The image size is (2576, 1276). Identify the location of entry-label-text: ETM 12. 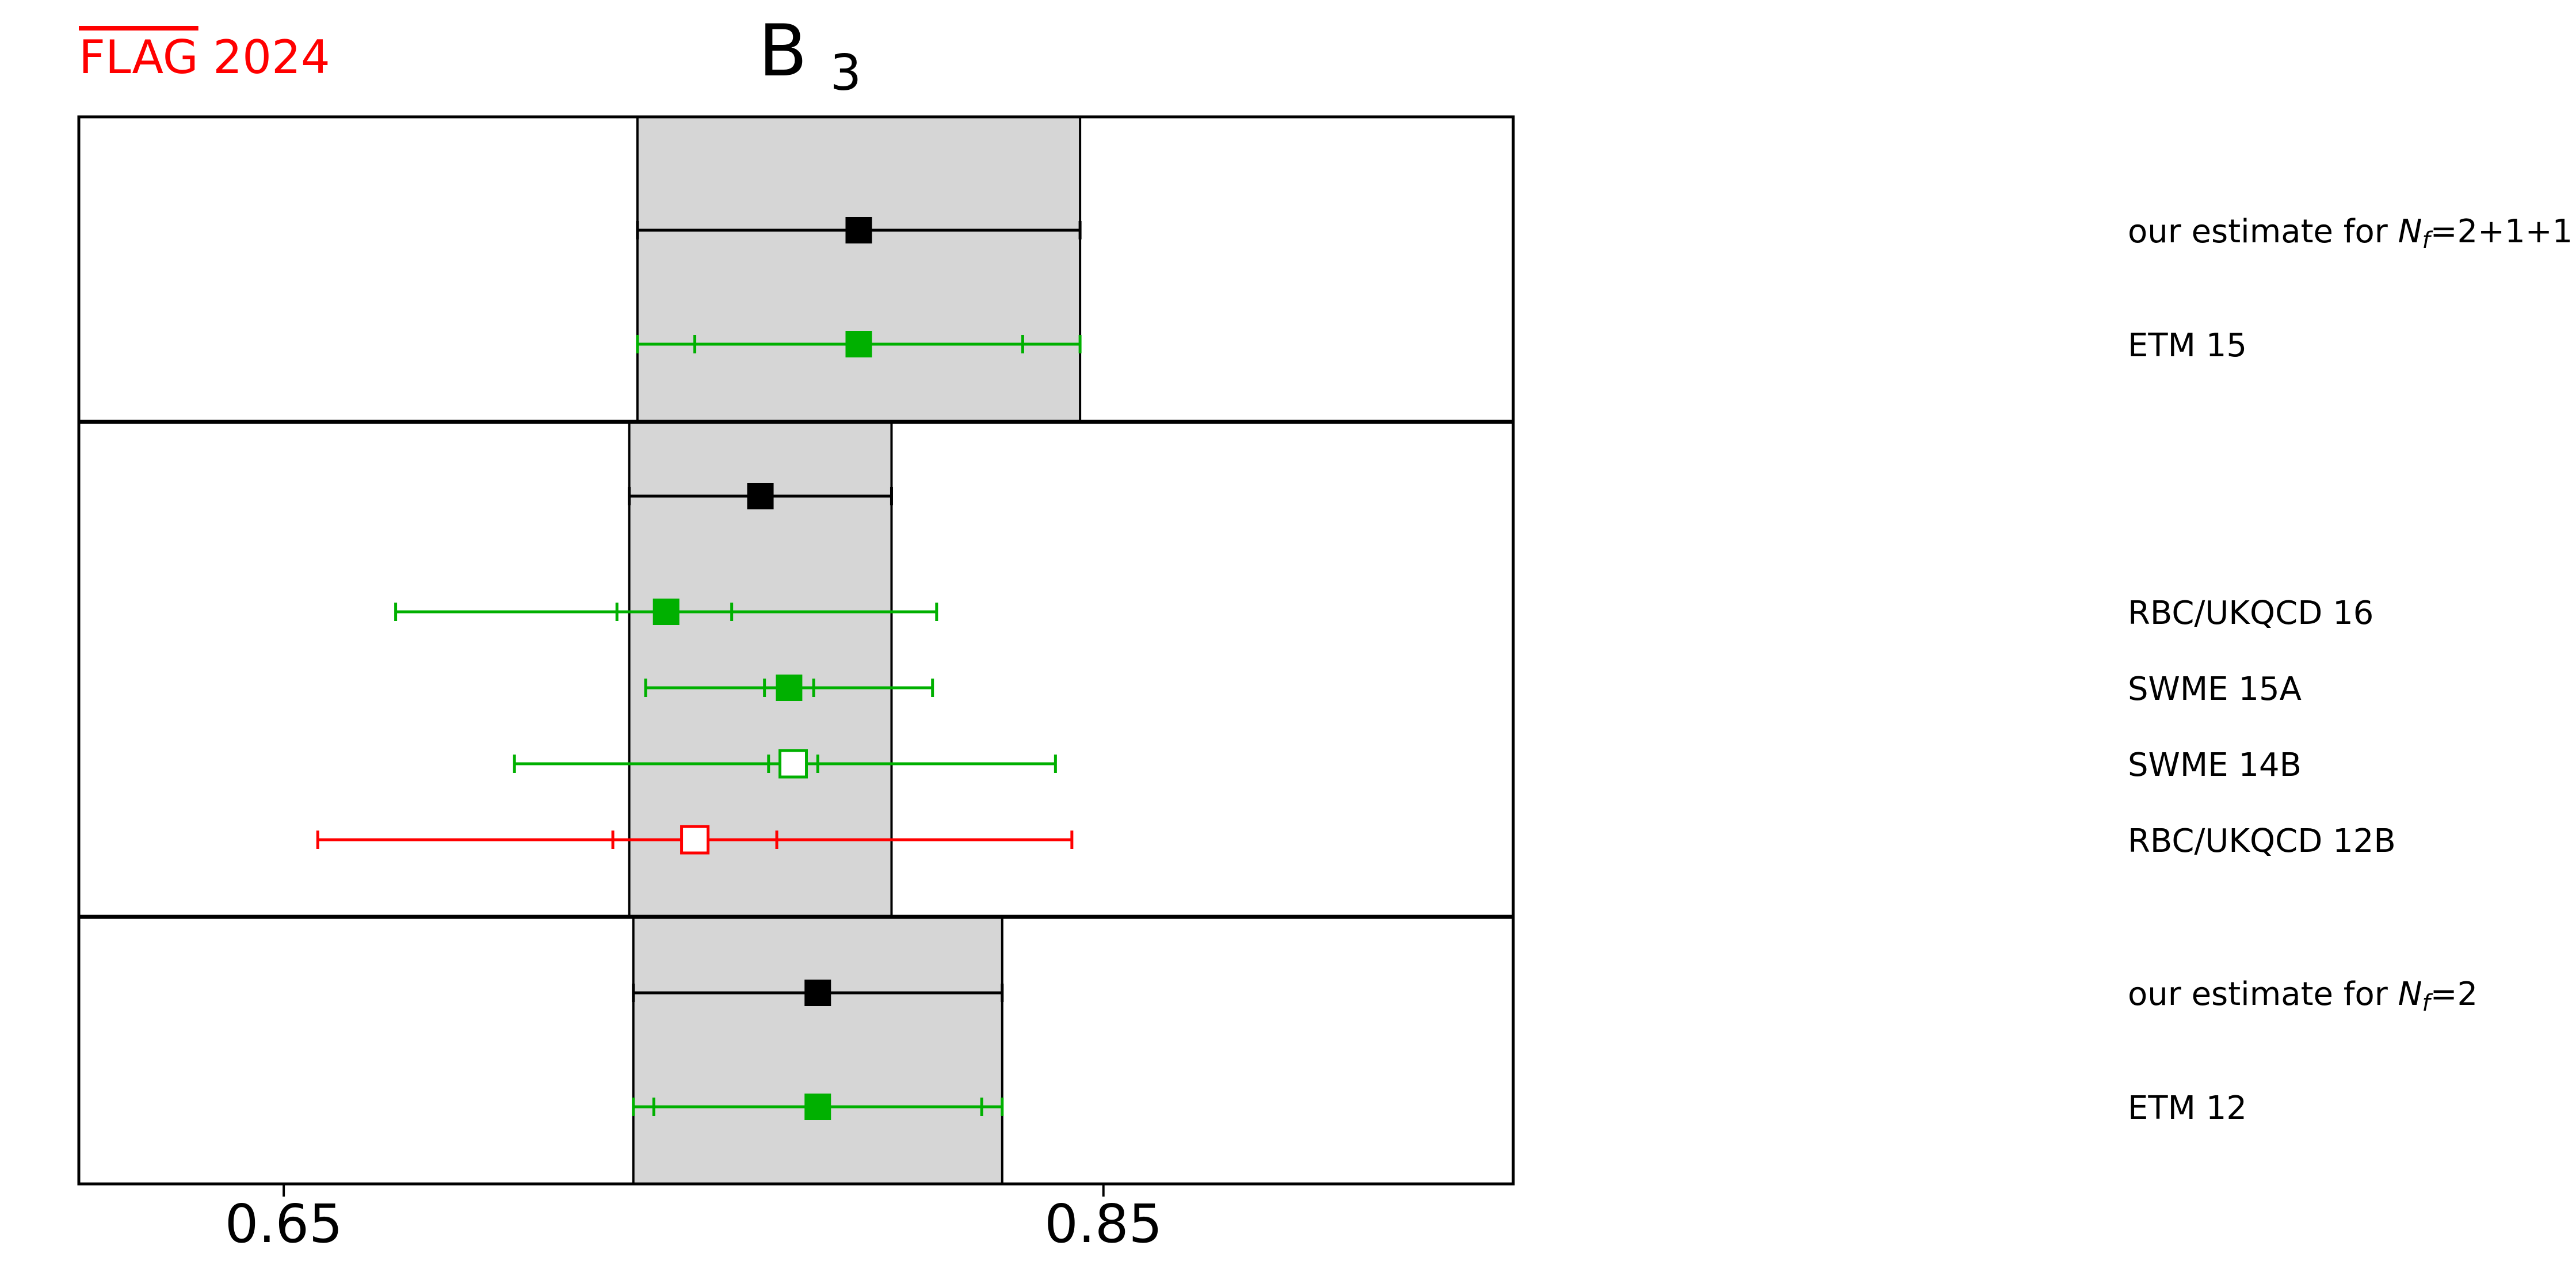
(2187, 1108).